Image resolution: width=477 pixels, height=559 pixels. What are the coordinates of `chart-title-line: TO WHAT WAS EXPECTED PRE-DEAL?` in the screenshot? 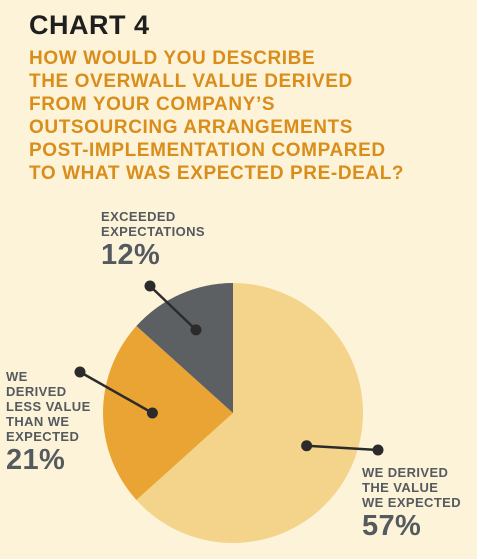 It's located at (217, 173).